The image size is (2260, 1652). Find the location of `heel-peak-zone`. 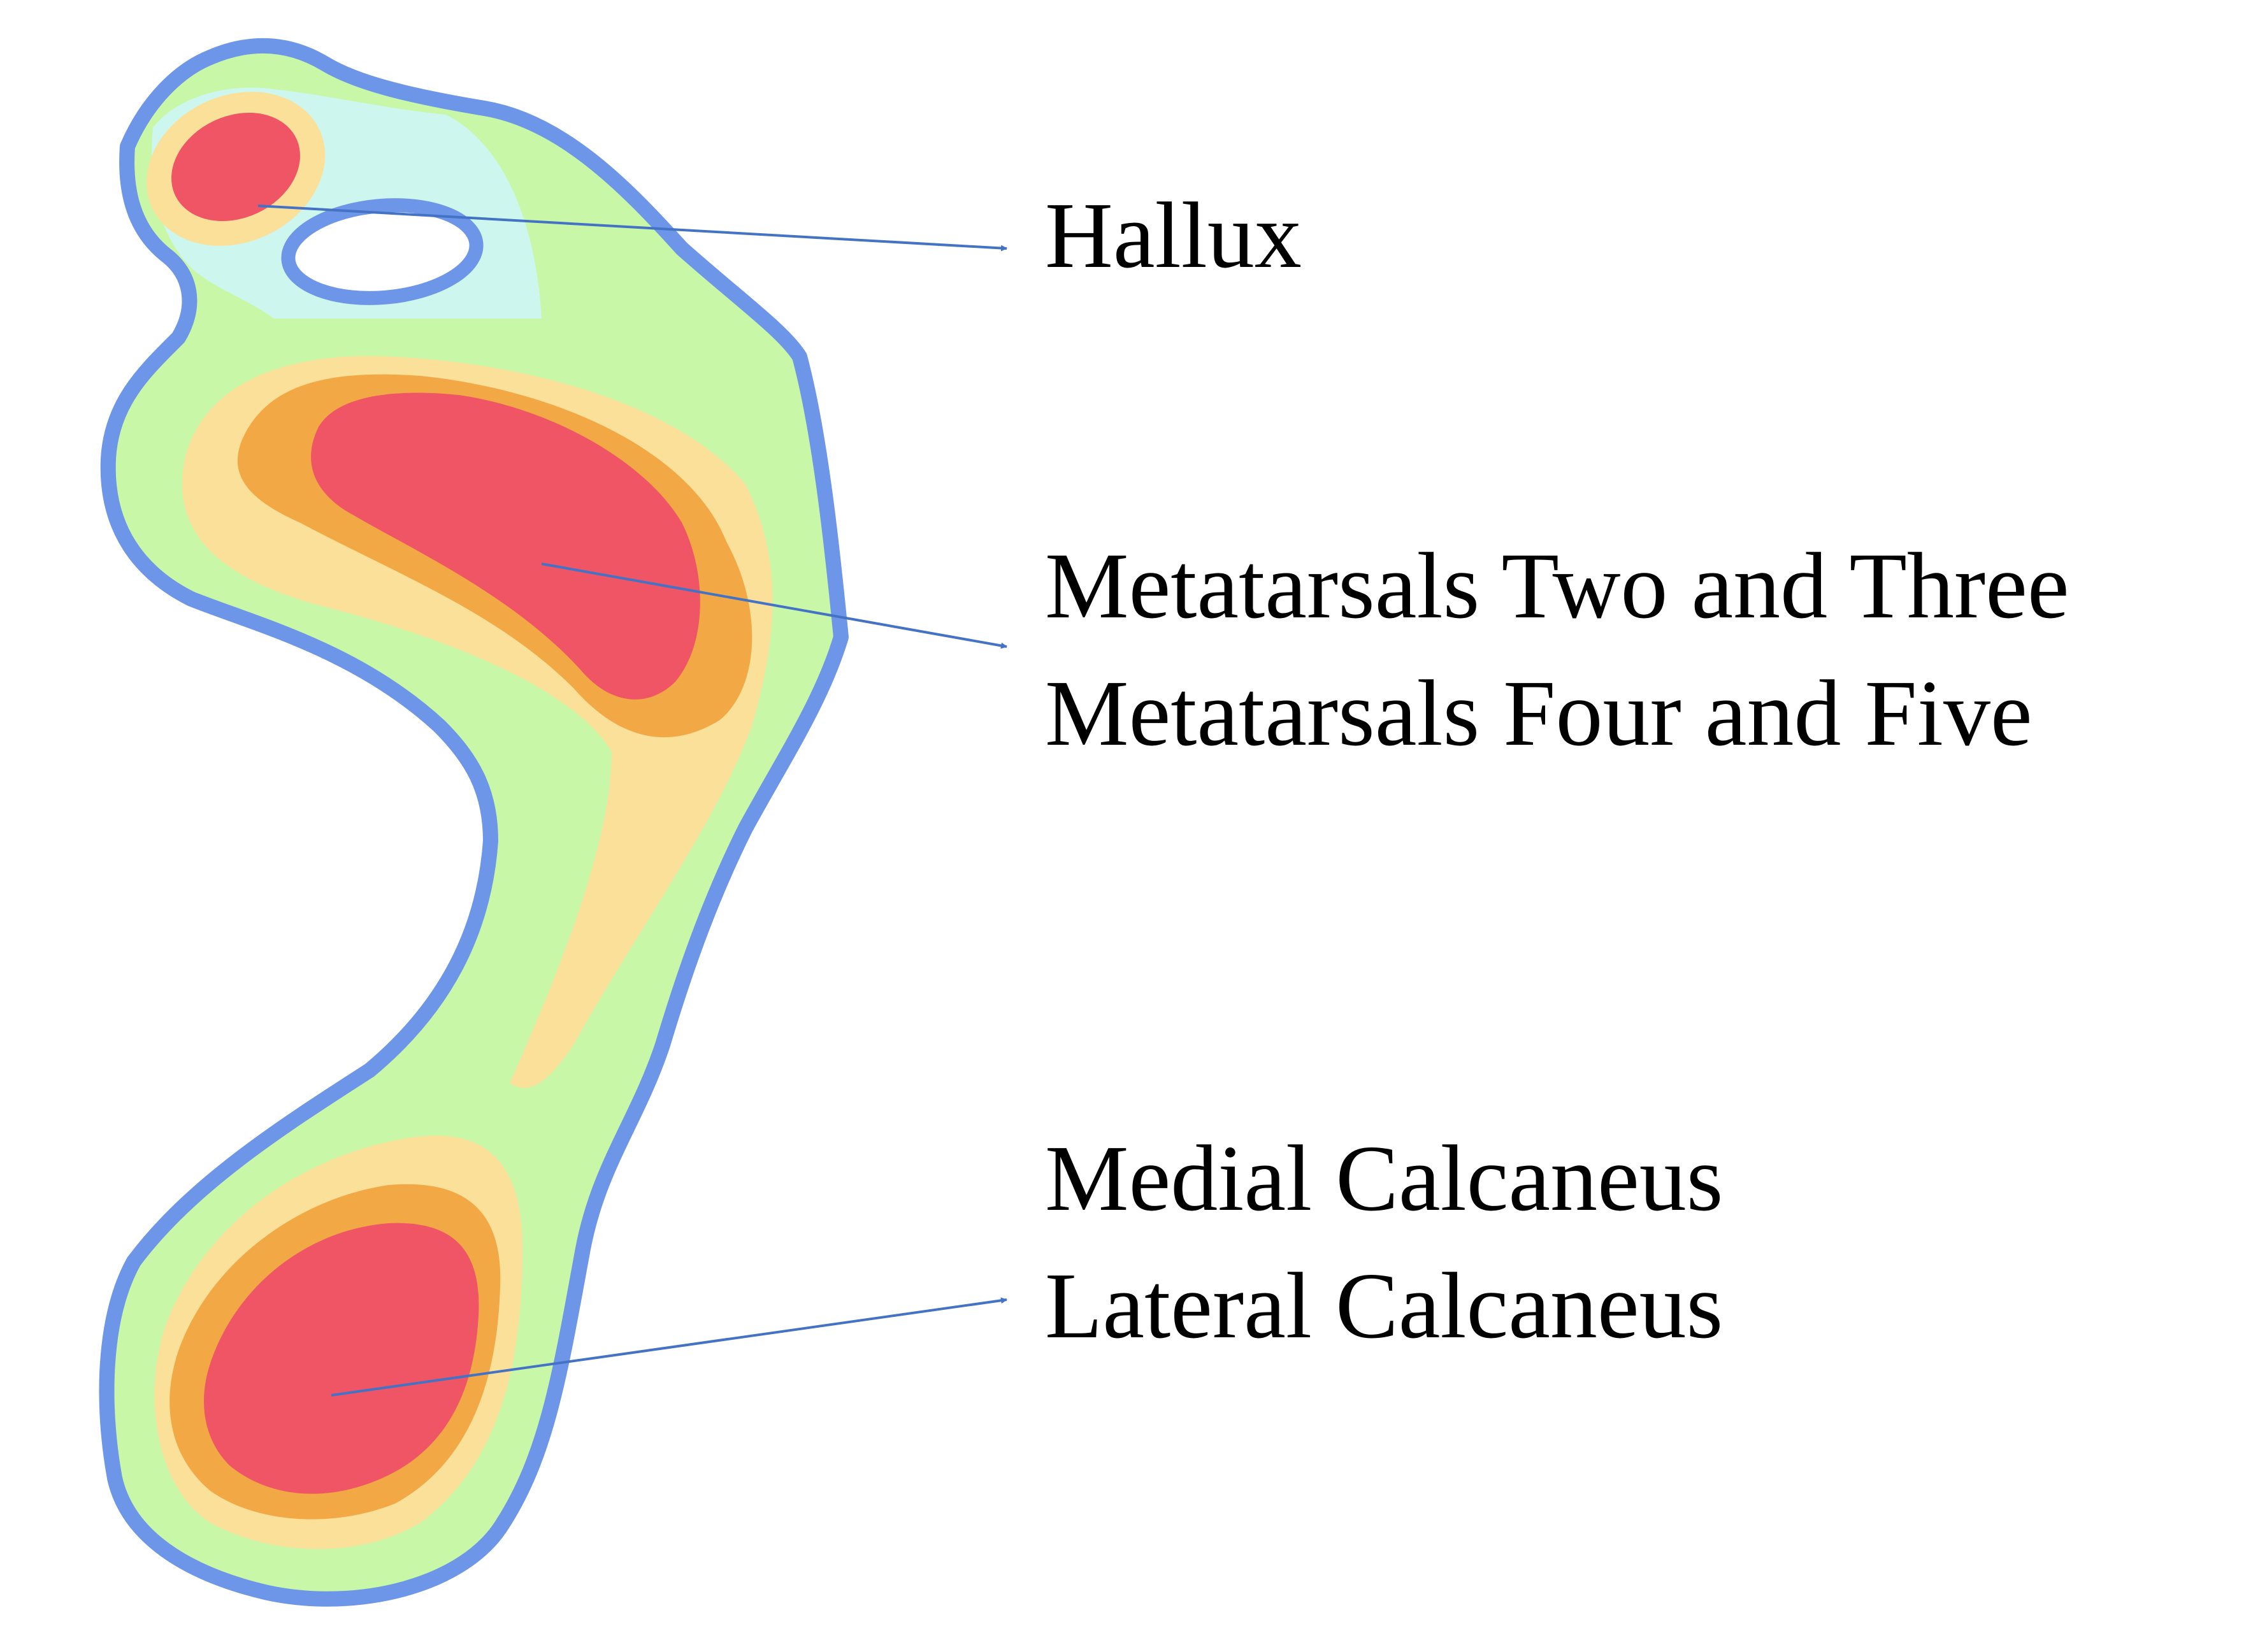

heel-peak-zone is located at coordinates (341, 1358).